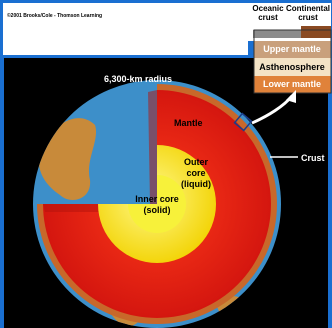  What do you see at coordinates (67, 159) in the screenshot?
I see `landmass-north-america` at bounding box center [67, 159].